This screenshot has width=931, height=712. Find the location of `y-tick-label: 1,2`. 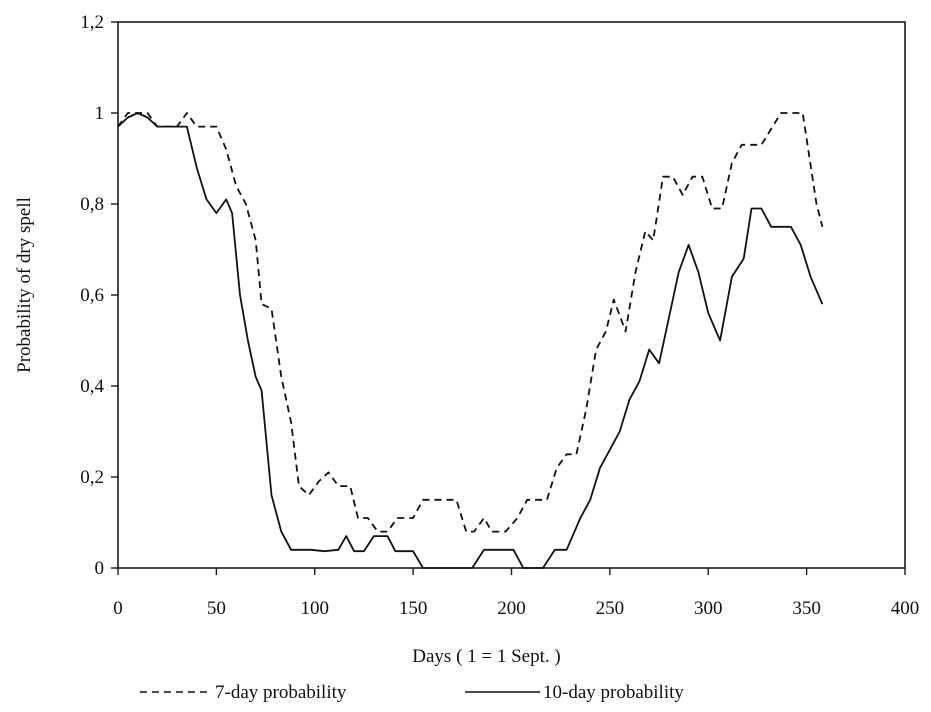

y-tick-label: 1,2 is located at coordinates (92, 22).